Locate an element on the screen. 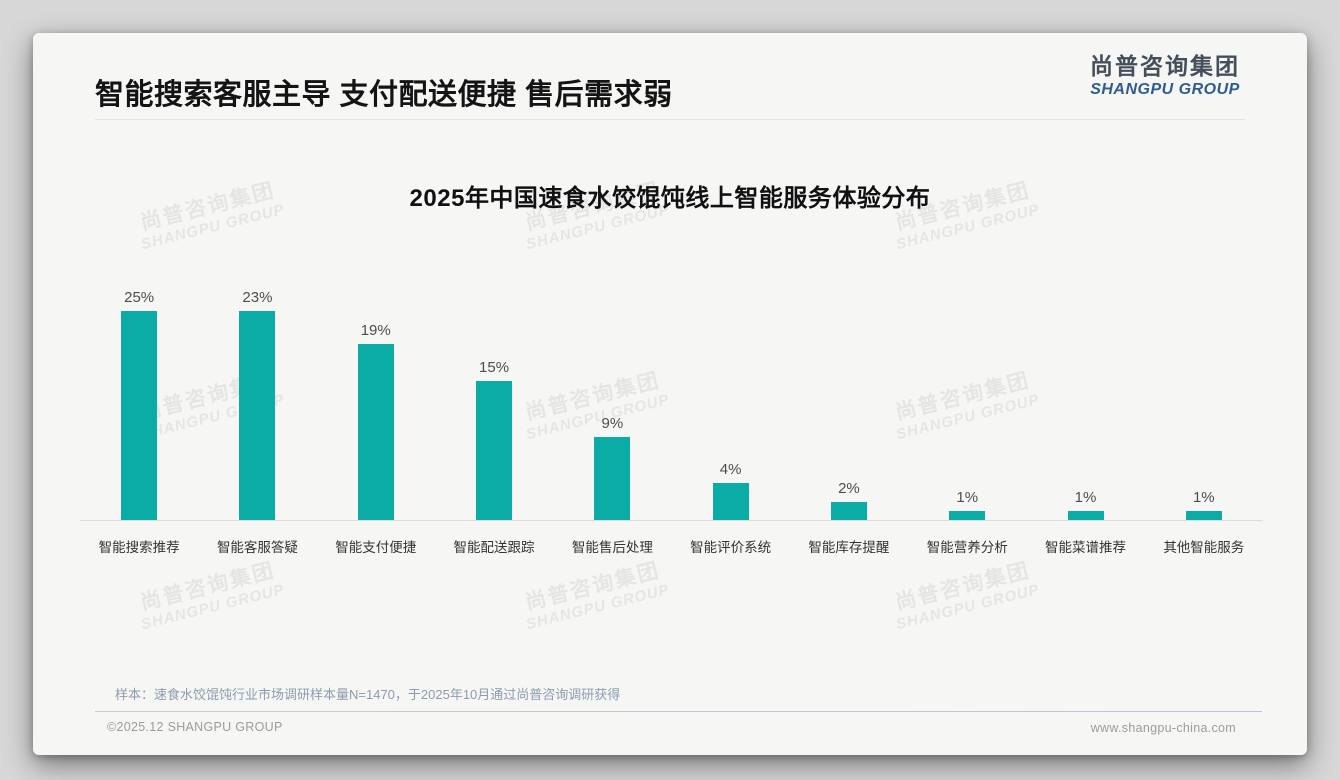 Image resolution: width=1340 pixels, height=780 pixels. bar-slot: 4% is located at coordinates (730, 404).